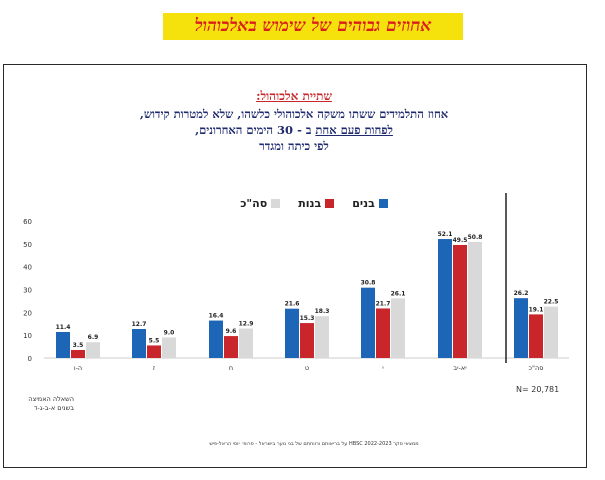 Image resolution: width=605 pixels, height=480 pixels. What do you see at coordinates (154, 368) in the screenshot?
I see `x-category-label: ז` at bounding box center [154, 368].